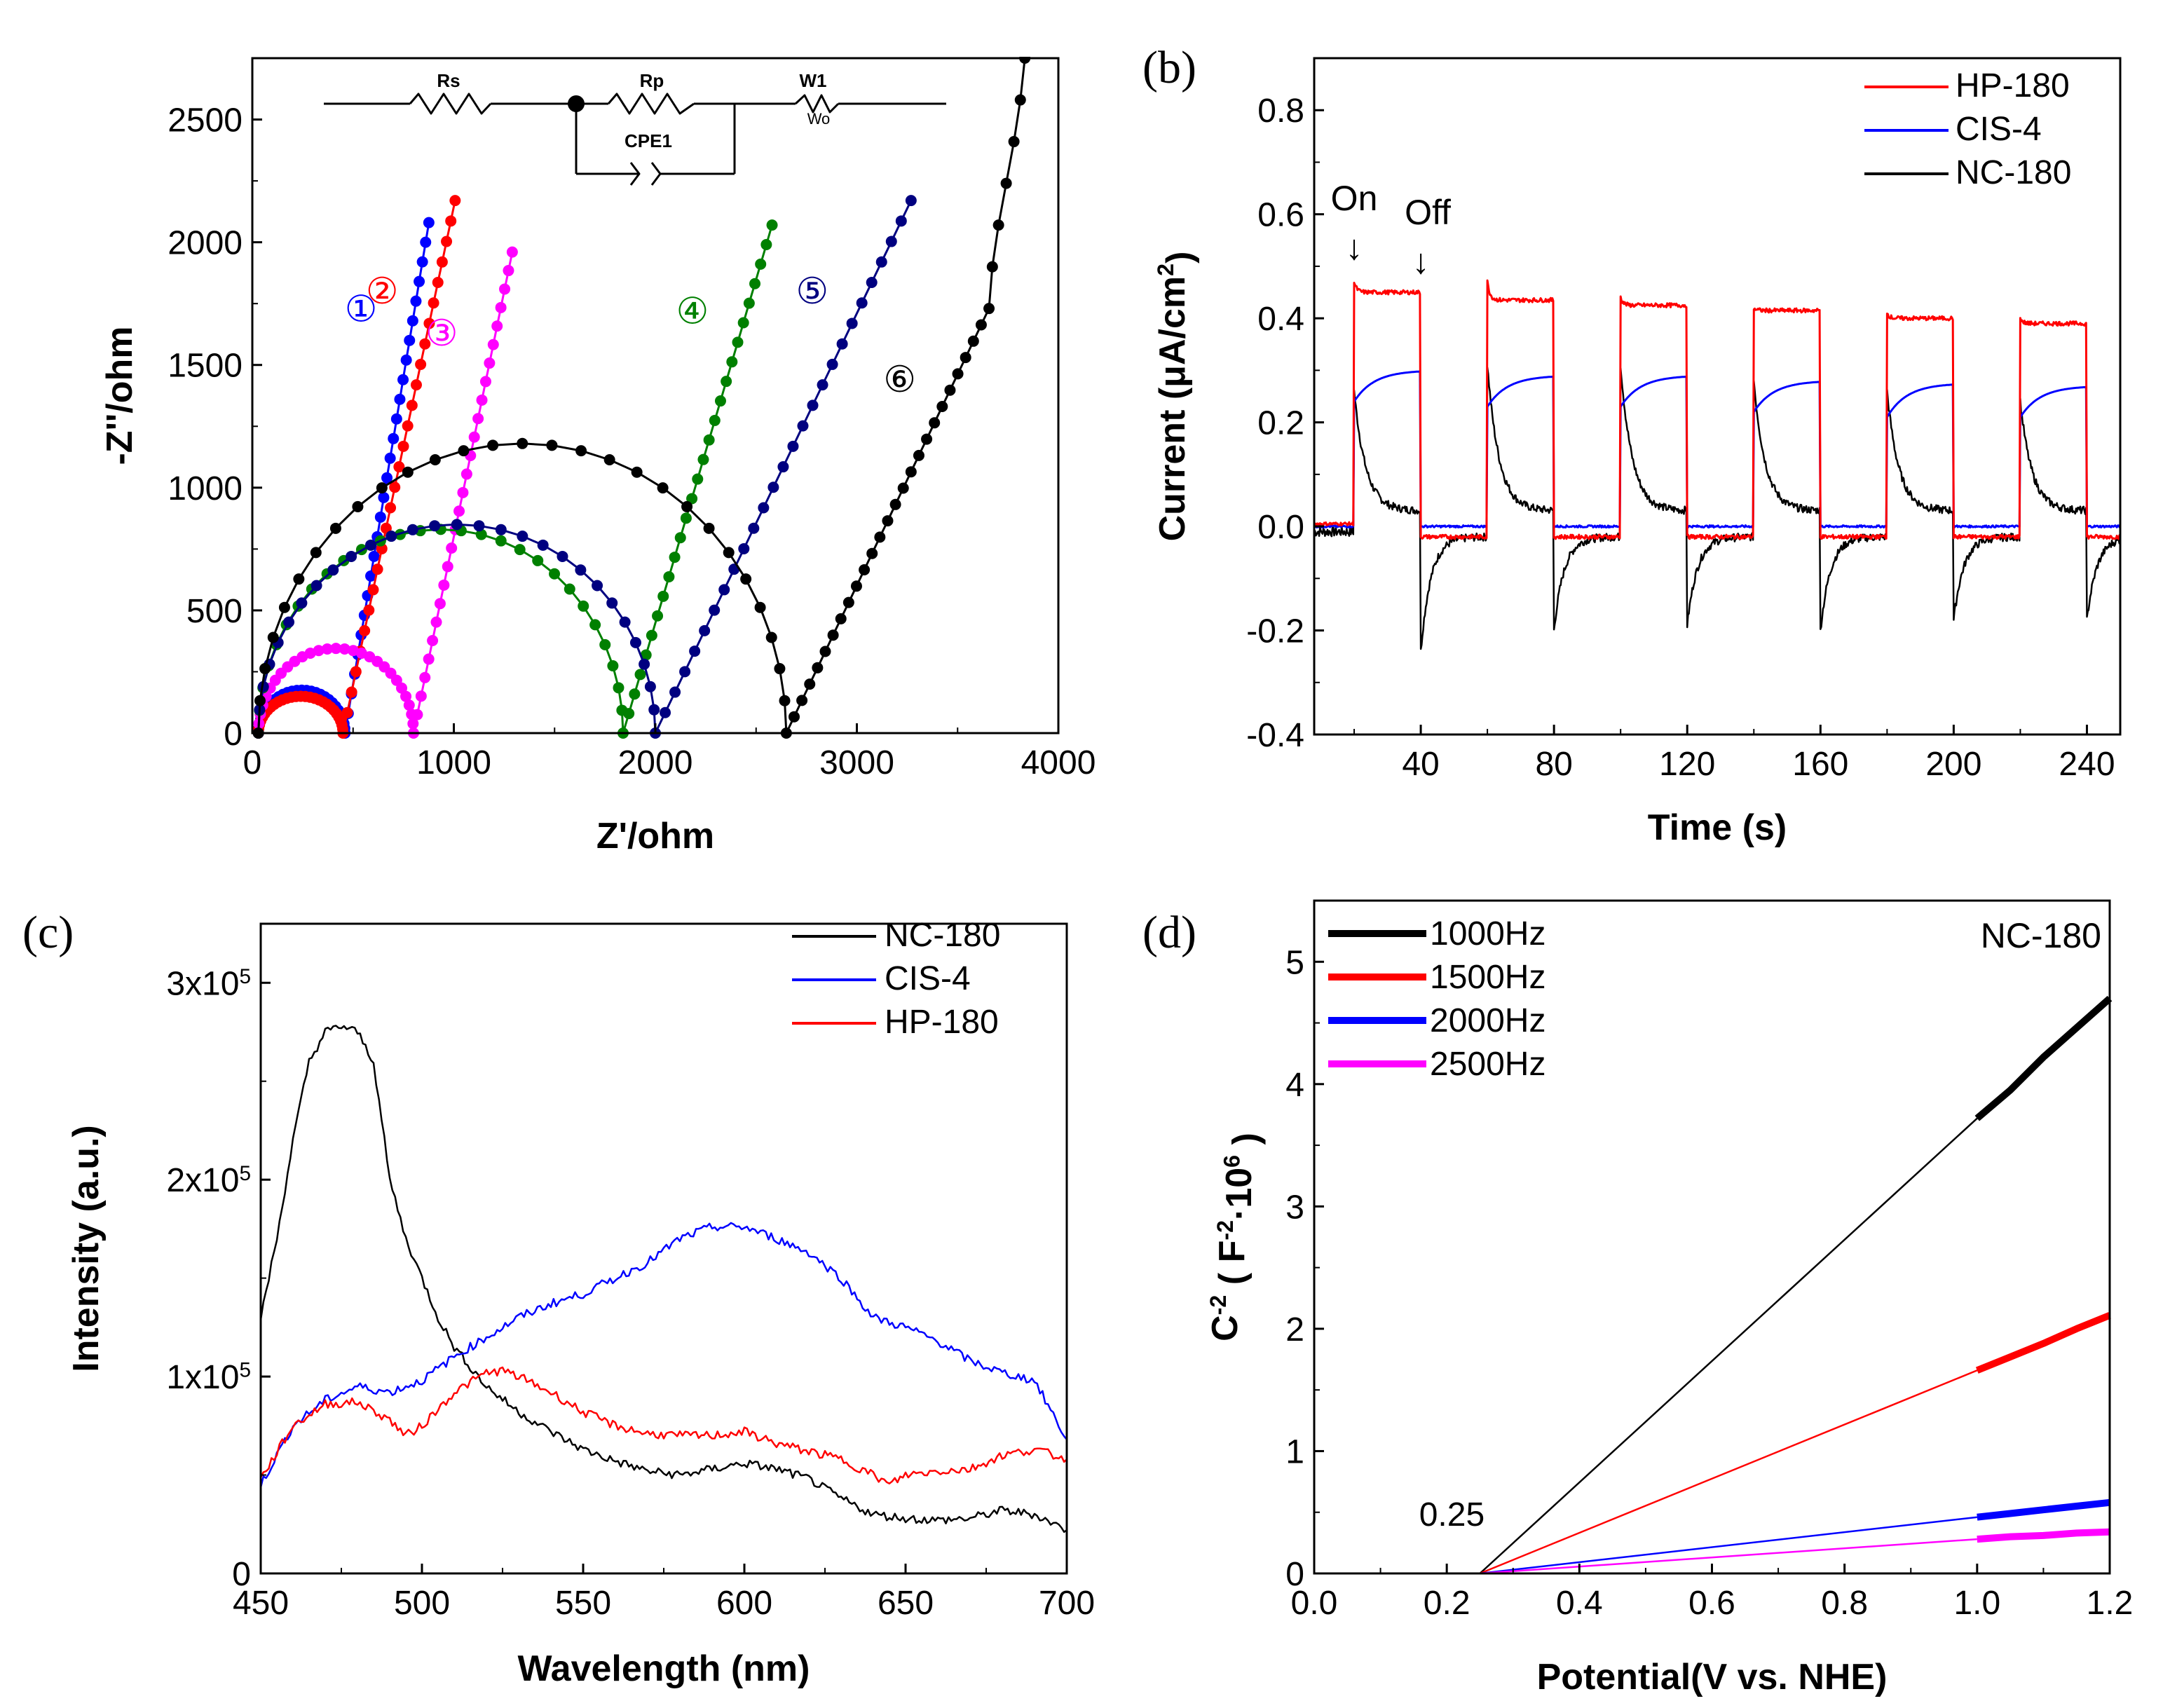 This screenshot has height=1708, width=2177. Describe the element at coordinates (744, 1603) in the screenshot. I see `x-tick-label: 600` at that location.